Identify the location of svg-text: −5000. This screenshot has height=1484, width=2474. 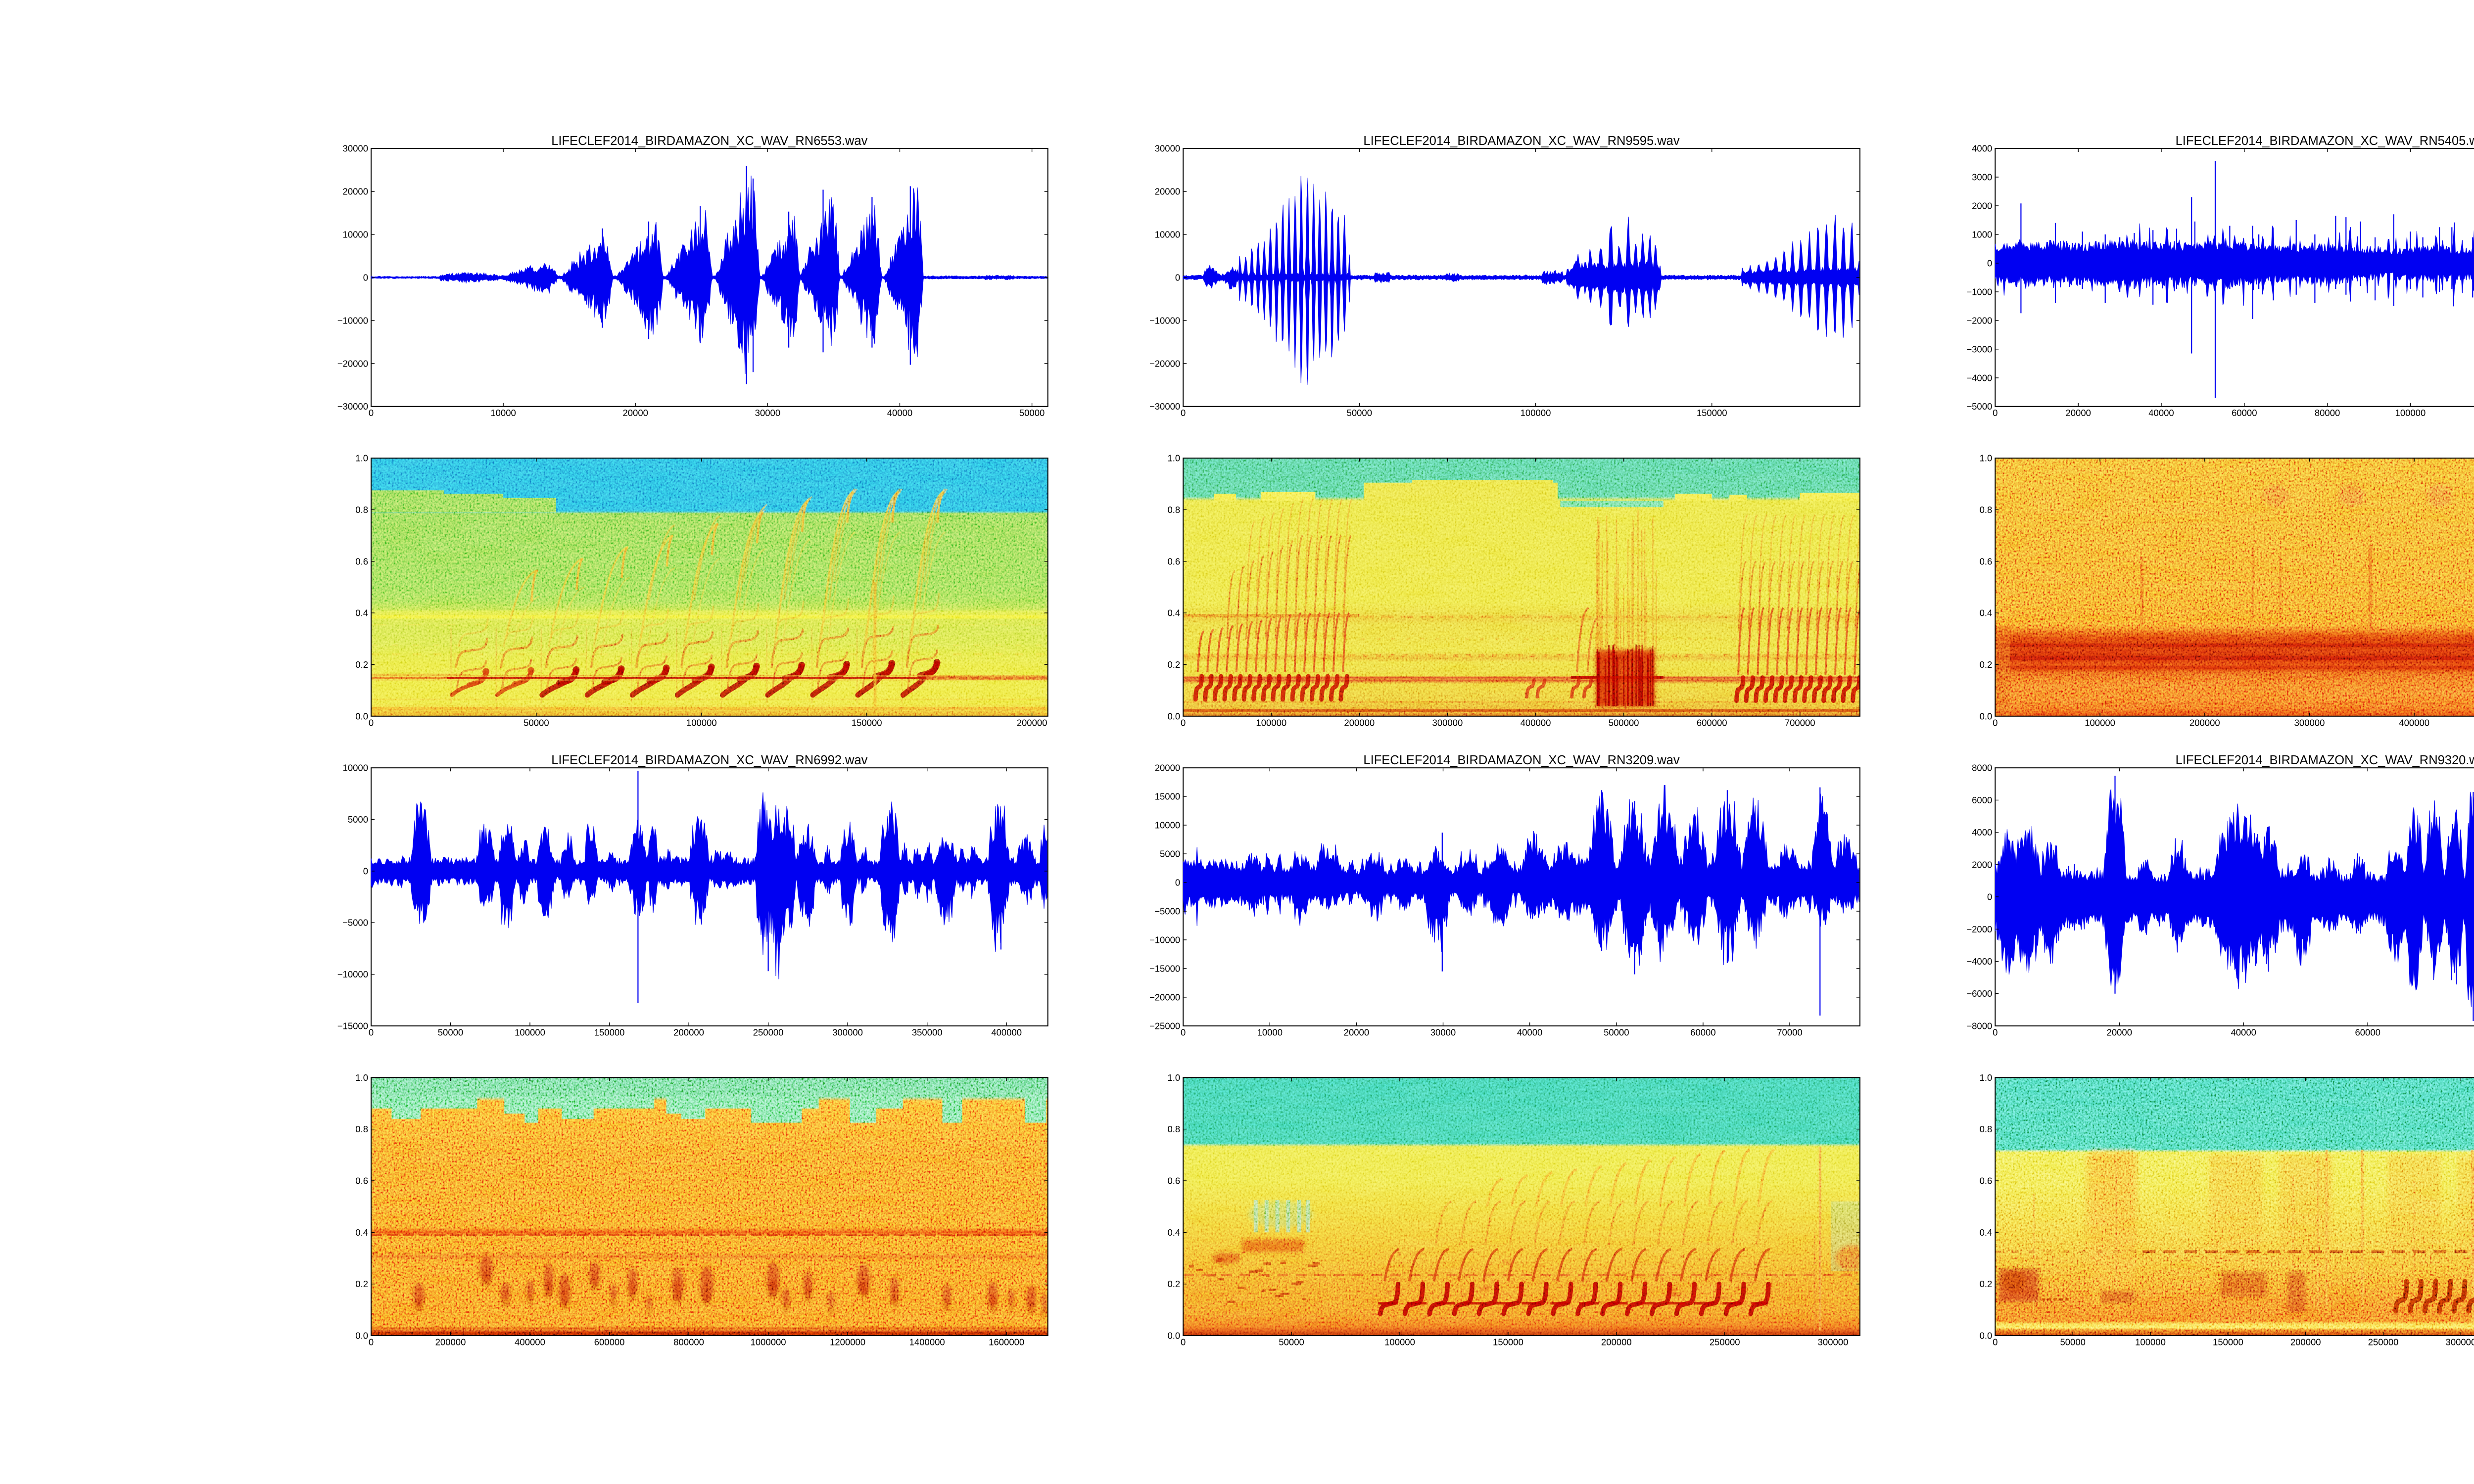
(1979, 406).